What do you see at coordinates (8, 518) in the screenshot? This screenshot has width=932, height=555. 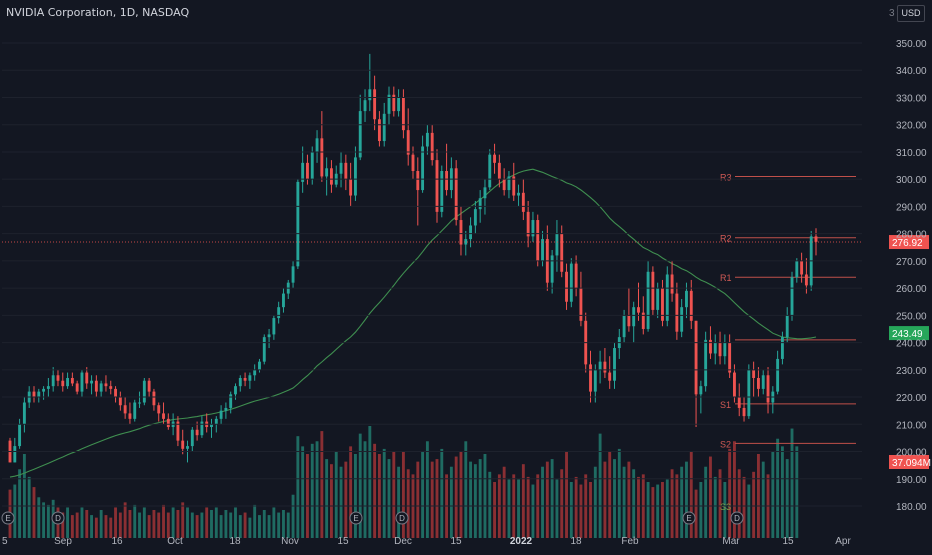 I see `earnings-marker` at bounding box center [8, 518].